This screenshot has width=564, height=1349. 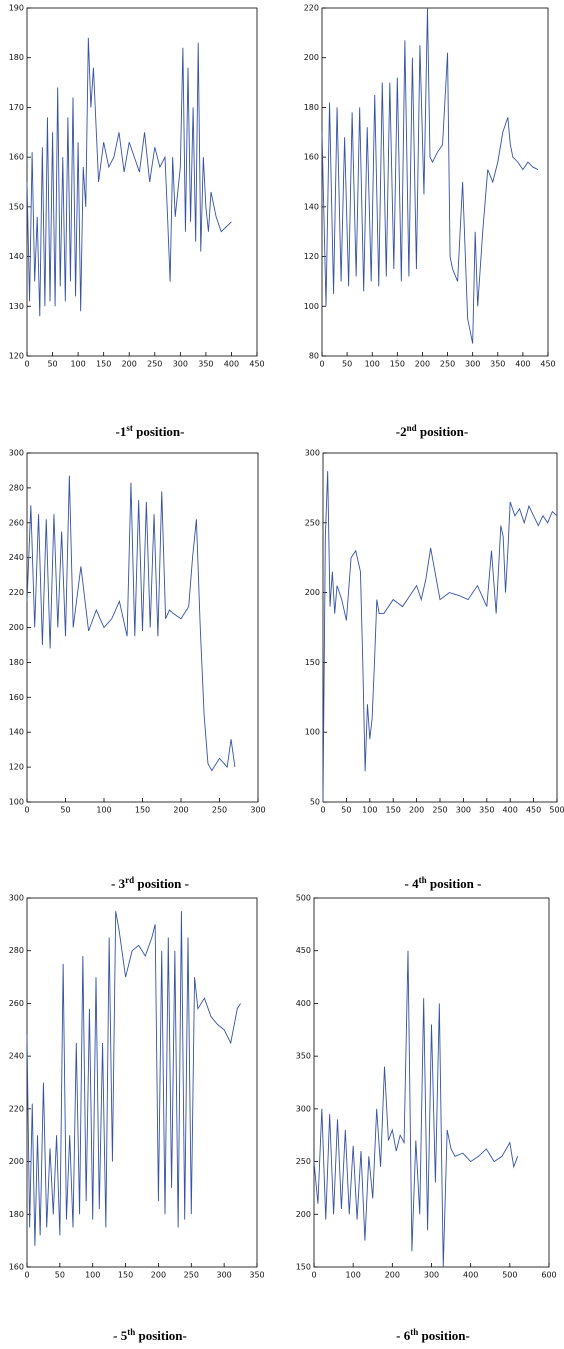 I want to click on y-tick-label: 140, so click(x=16, y=732).